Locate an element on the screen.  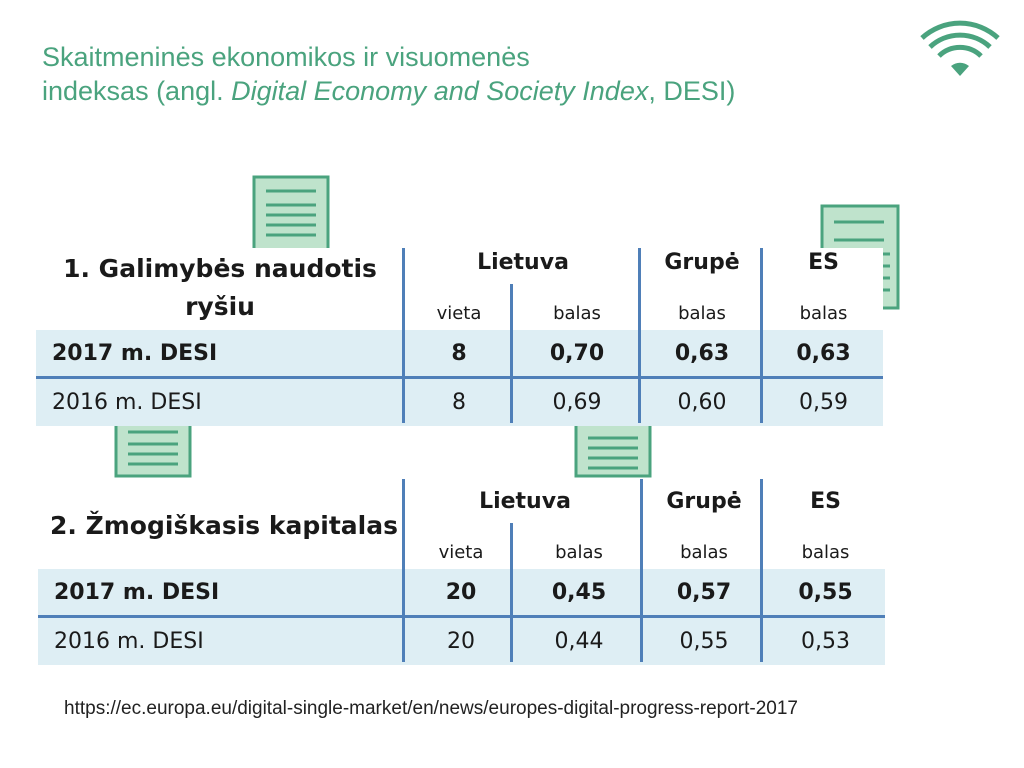
cell-balas-lietuva: 0,70 is located at coordinates (577, 353).